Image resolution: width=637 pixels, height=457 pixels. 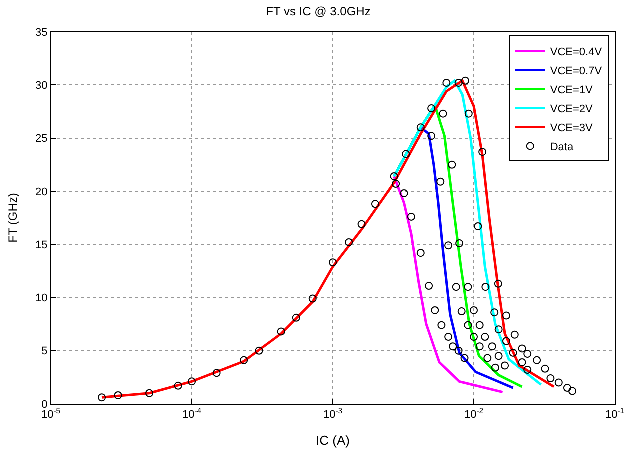 What do you see at coordinates (562, 148) in the screenshot?
I see `legend-label: Data` at bounding box center [562, 148].